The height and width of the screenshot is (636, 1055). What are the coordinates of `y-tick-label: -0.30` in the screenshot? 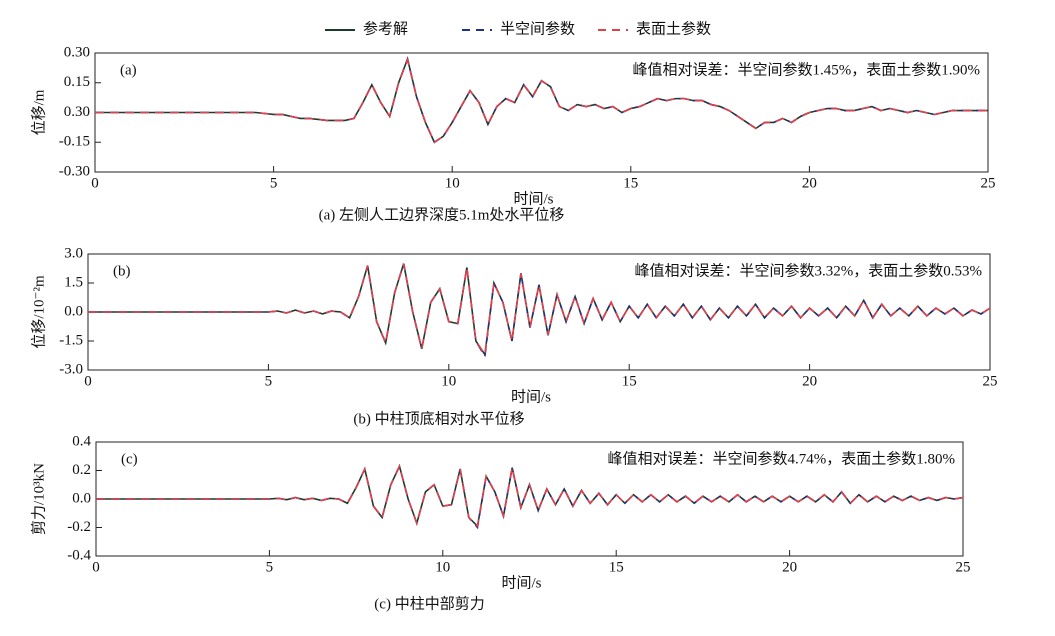 It's located at (74, 171).